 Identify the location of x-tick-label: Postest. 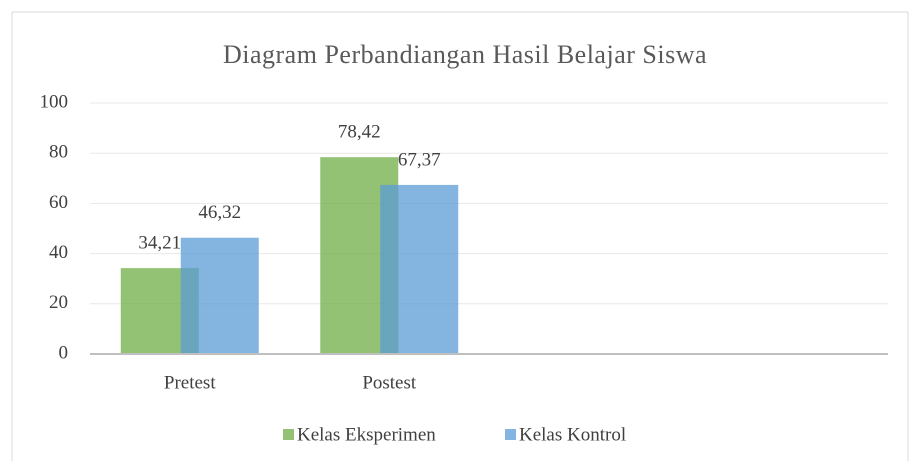
(389, 382).